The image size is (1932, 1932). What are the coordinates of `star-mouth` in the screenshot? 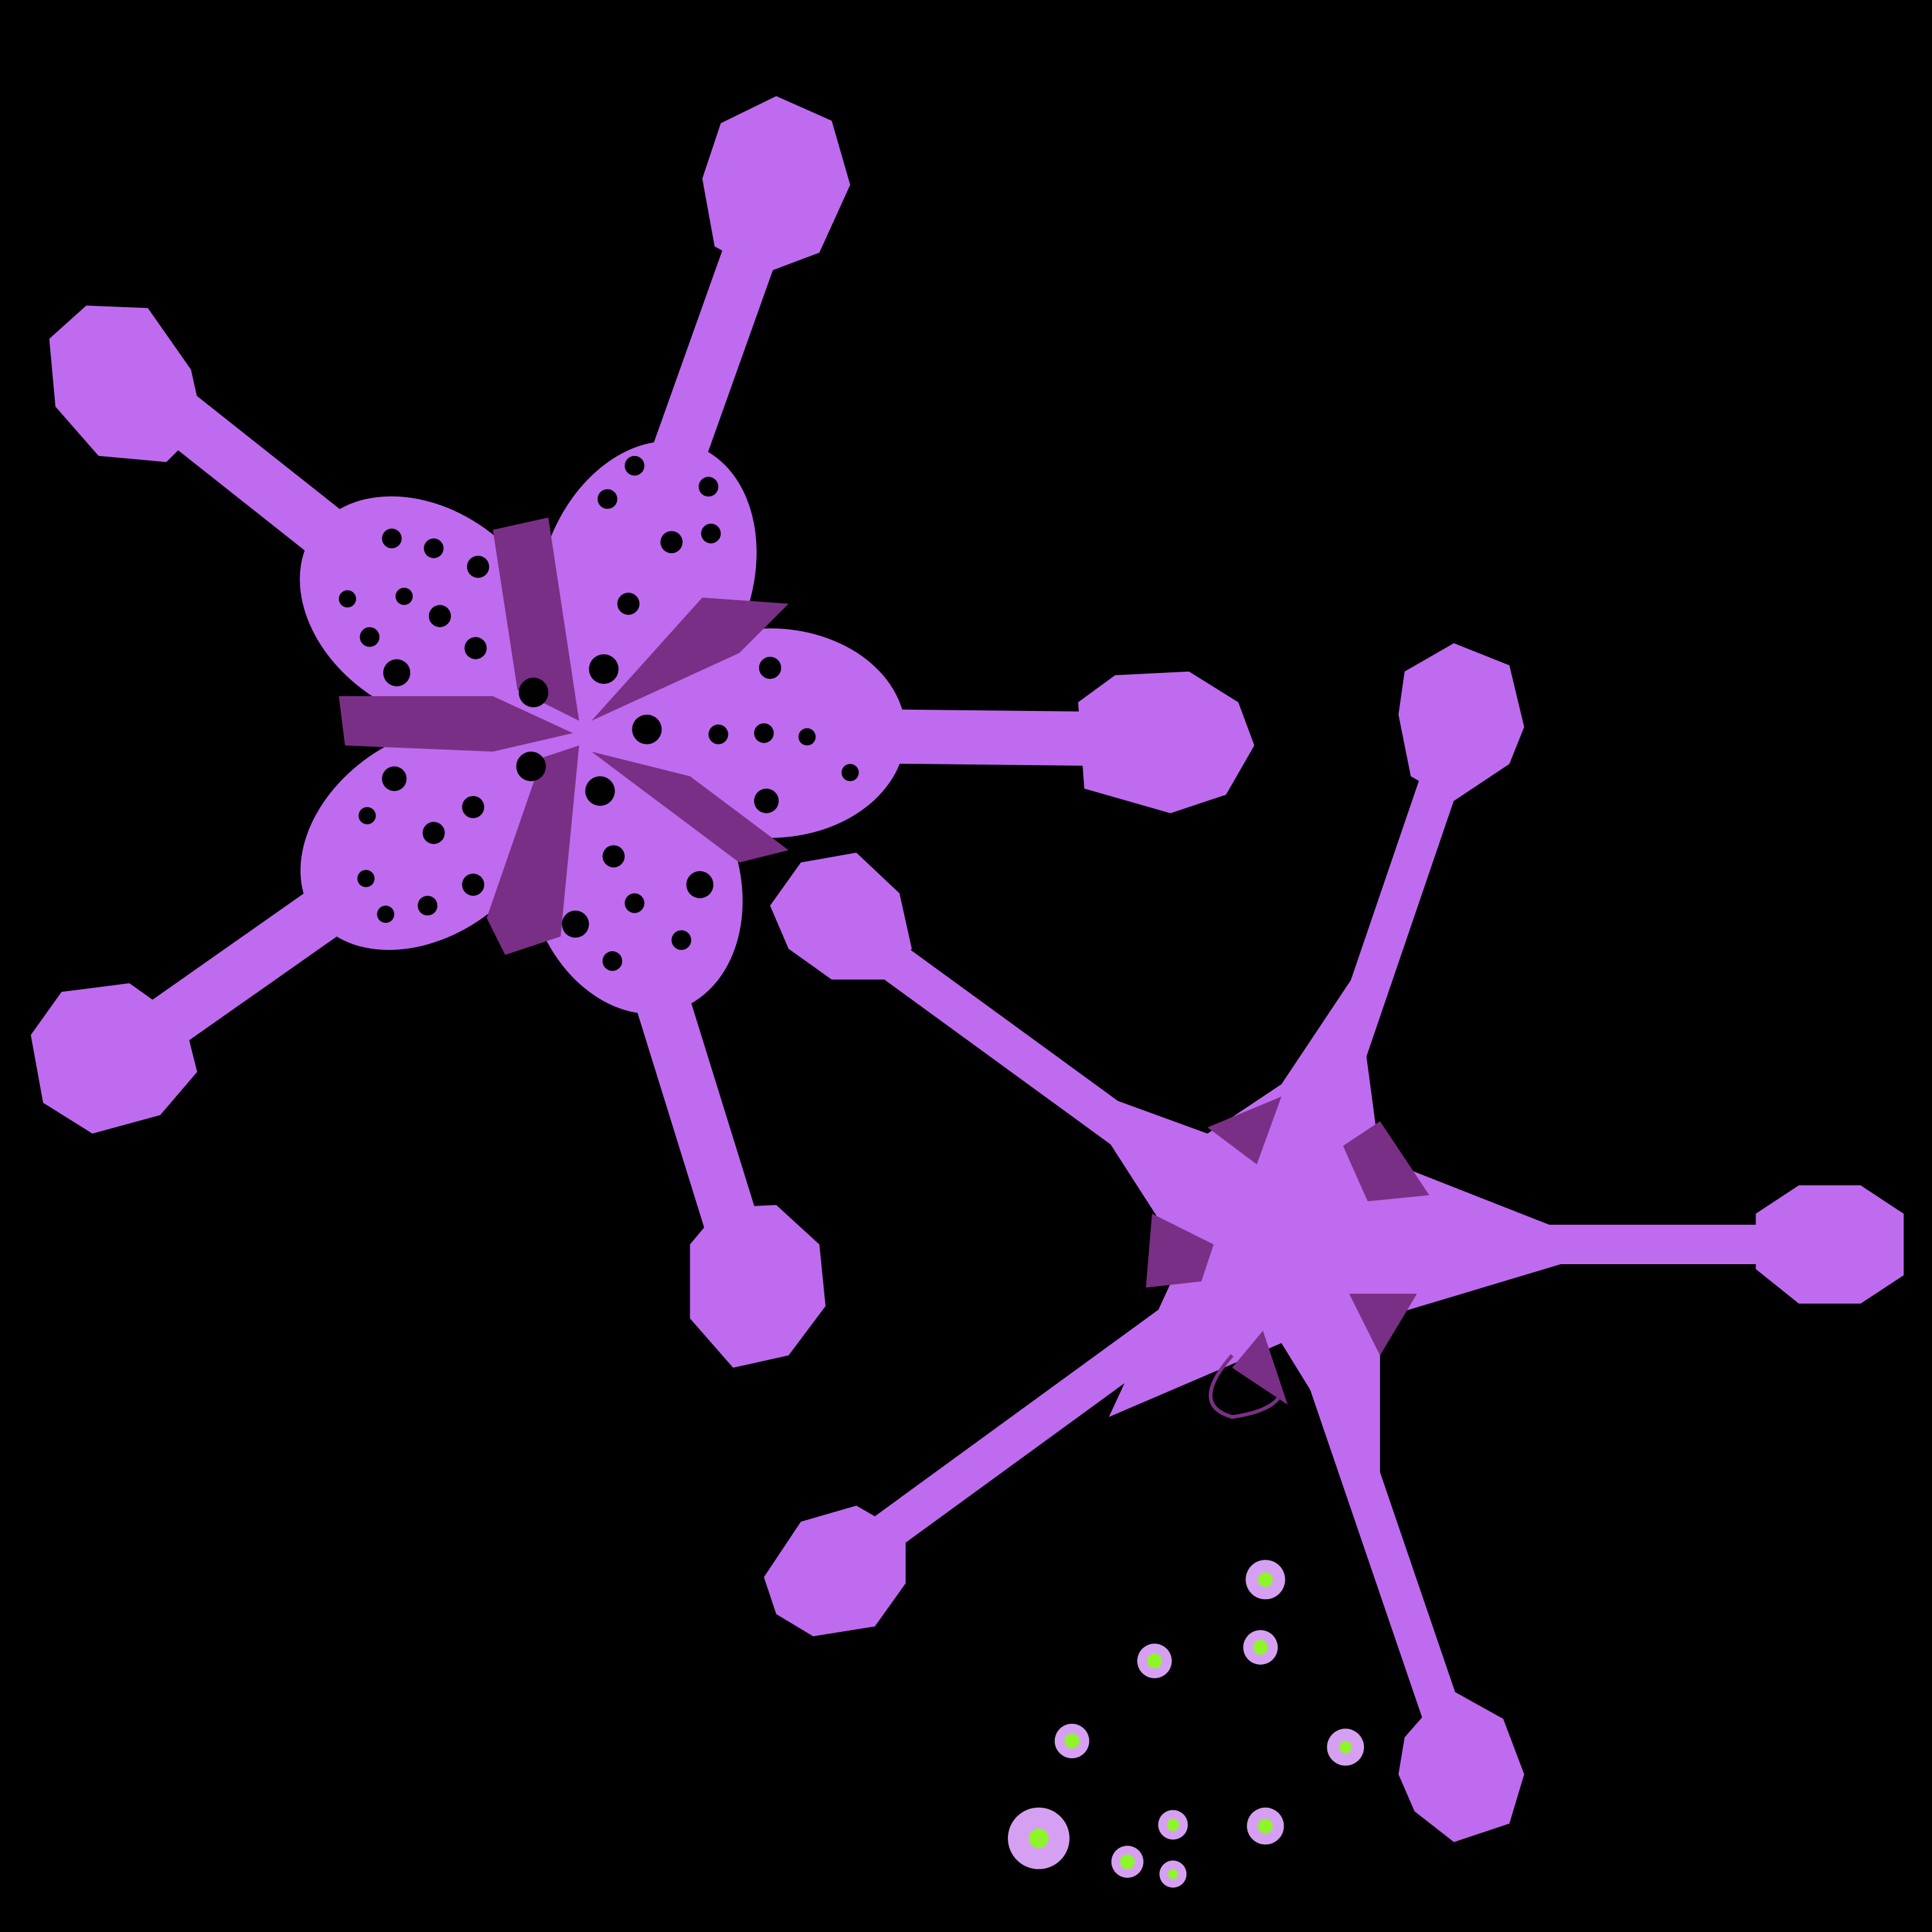 It's located at (1246, 1386).